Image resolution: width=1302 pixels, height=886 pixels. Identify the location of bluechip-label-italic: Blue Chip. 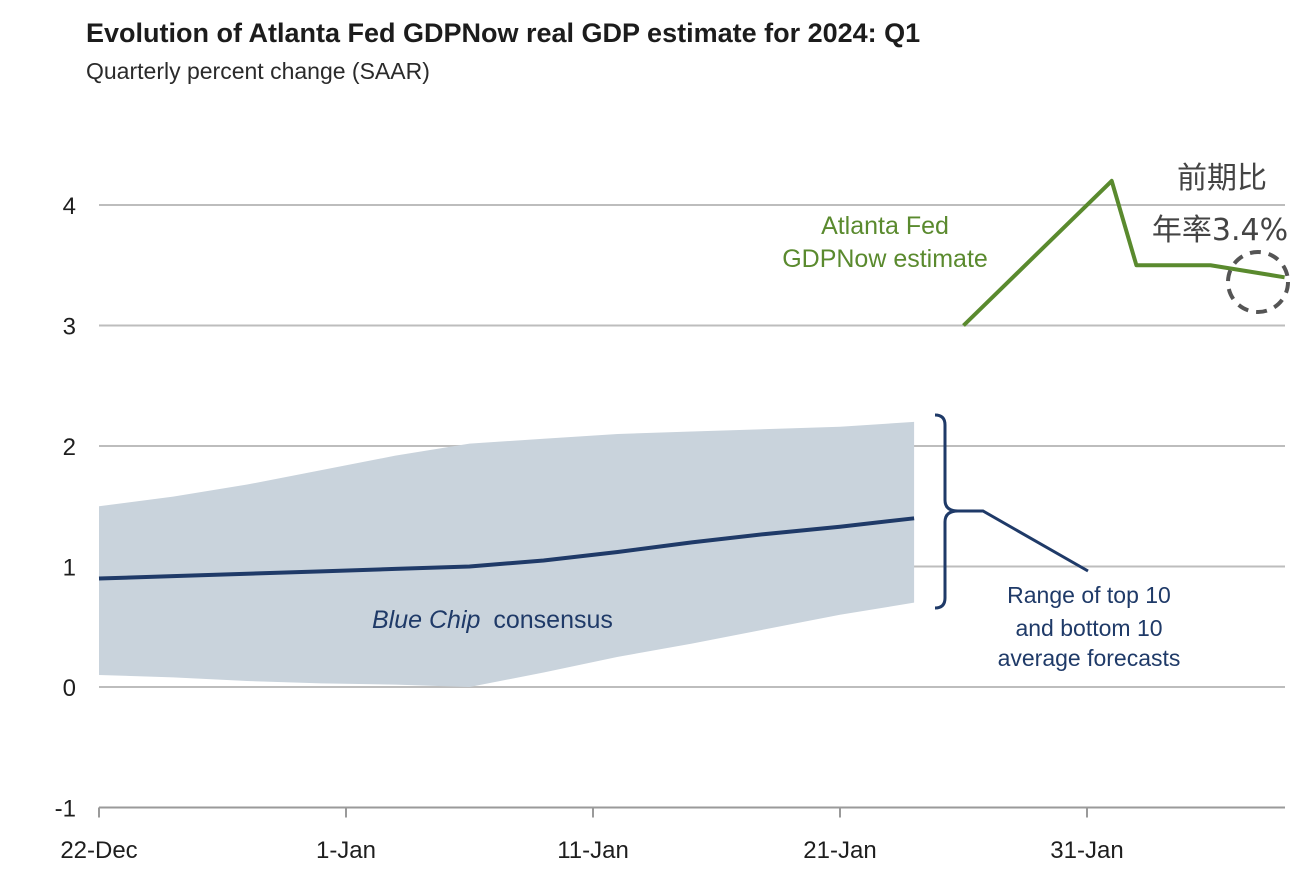
(426, 620).